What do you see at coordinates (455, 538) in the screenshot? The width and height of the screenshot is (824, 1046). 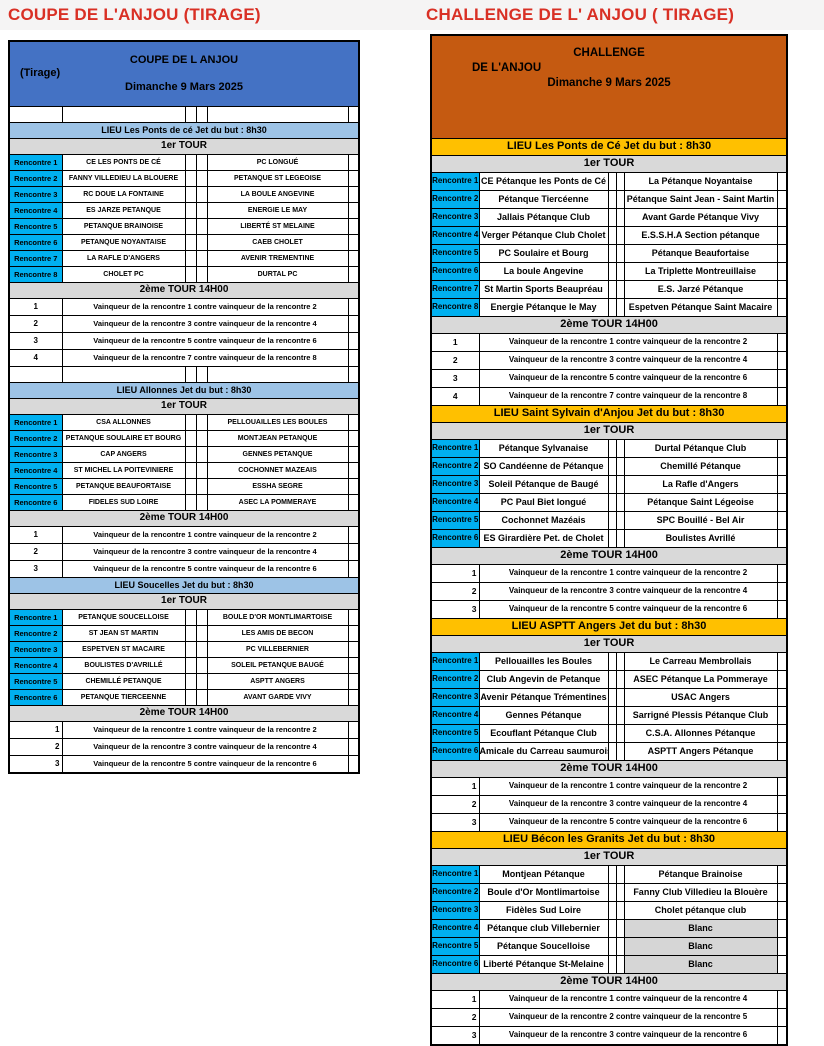 I see `rencontre-label: Rencontre 6` at bounding box center [455, 538].